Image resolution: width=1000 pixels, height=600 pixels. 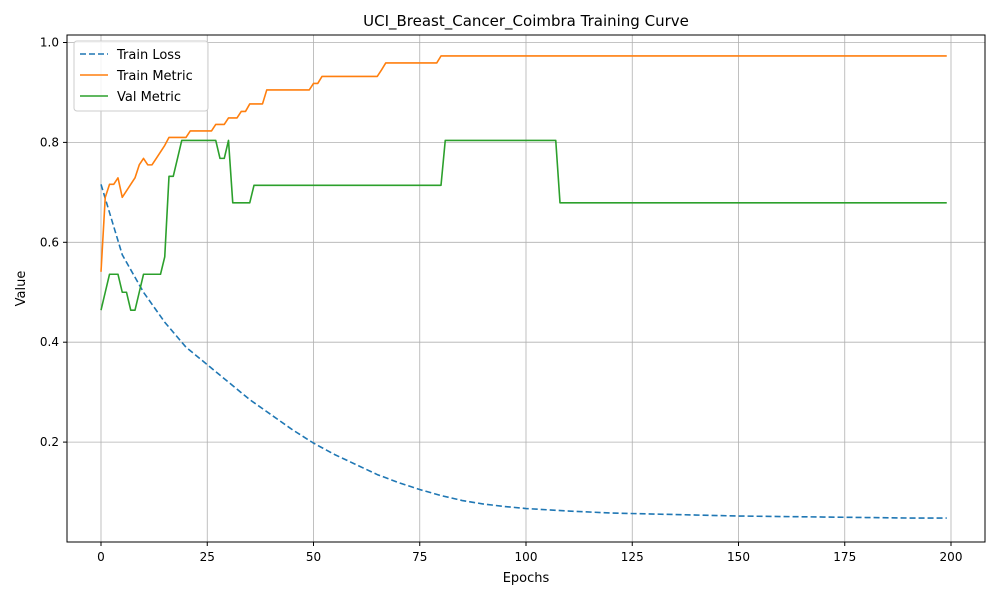 What do you see at coordinates (419, 557) in the screenshot?
I see `x-tick-label: 75` at bounding box center [419, 557].